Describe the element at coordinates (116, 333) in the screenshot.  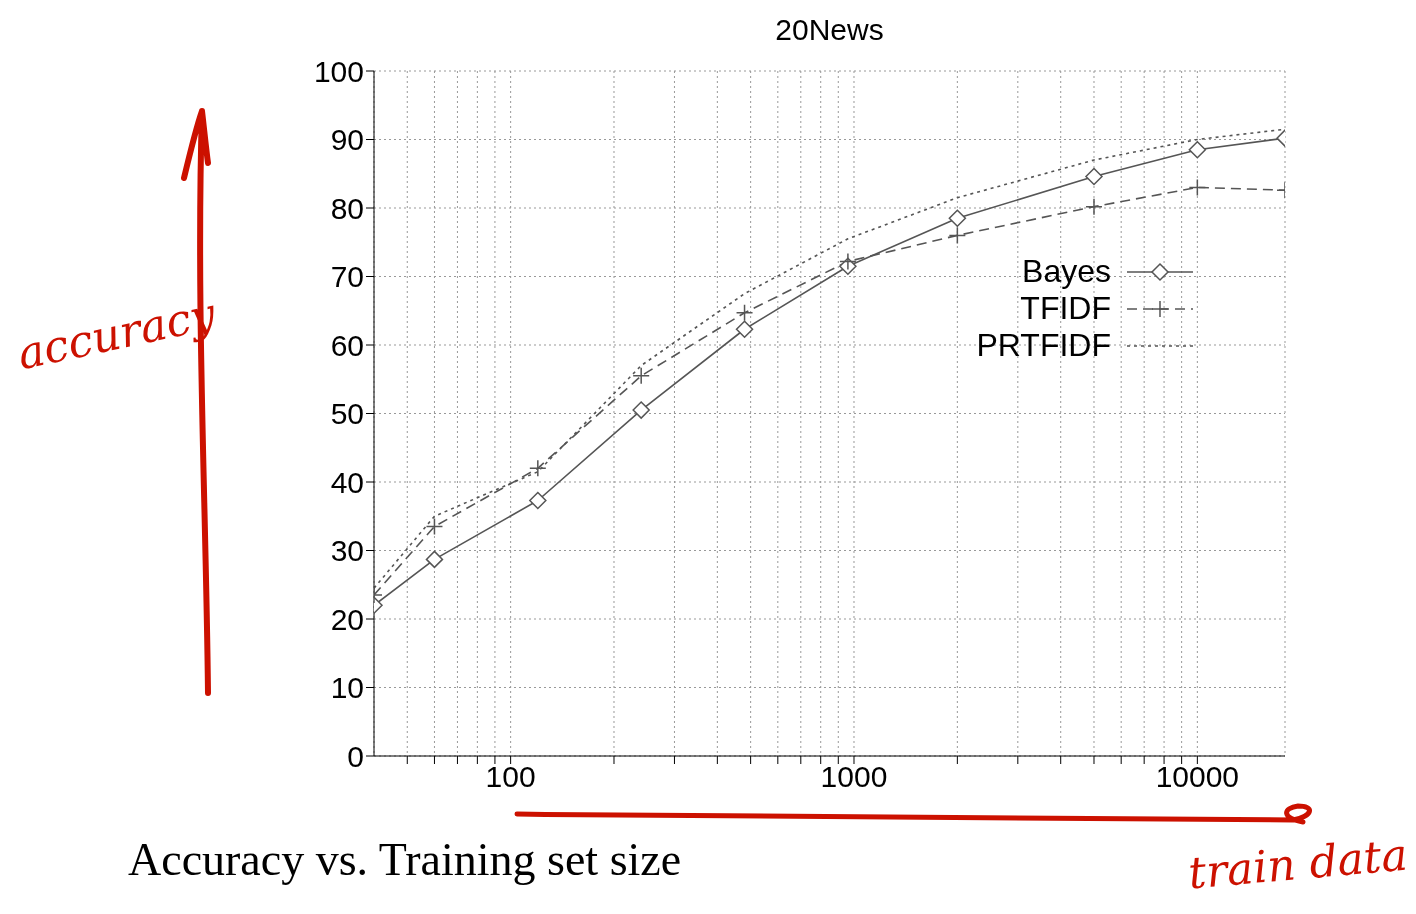
I see `y-axis-title: accuracy` at that location.